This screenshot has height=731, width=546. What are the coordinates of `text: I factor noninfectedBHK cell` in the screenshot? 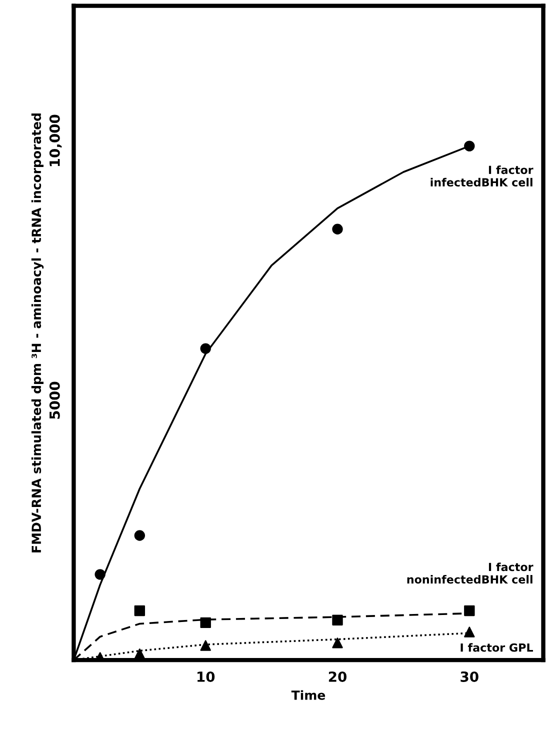 It's located at (470, 573).